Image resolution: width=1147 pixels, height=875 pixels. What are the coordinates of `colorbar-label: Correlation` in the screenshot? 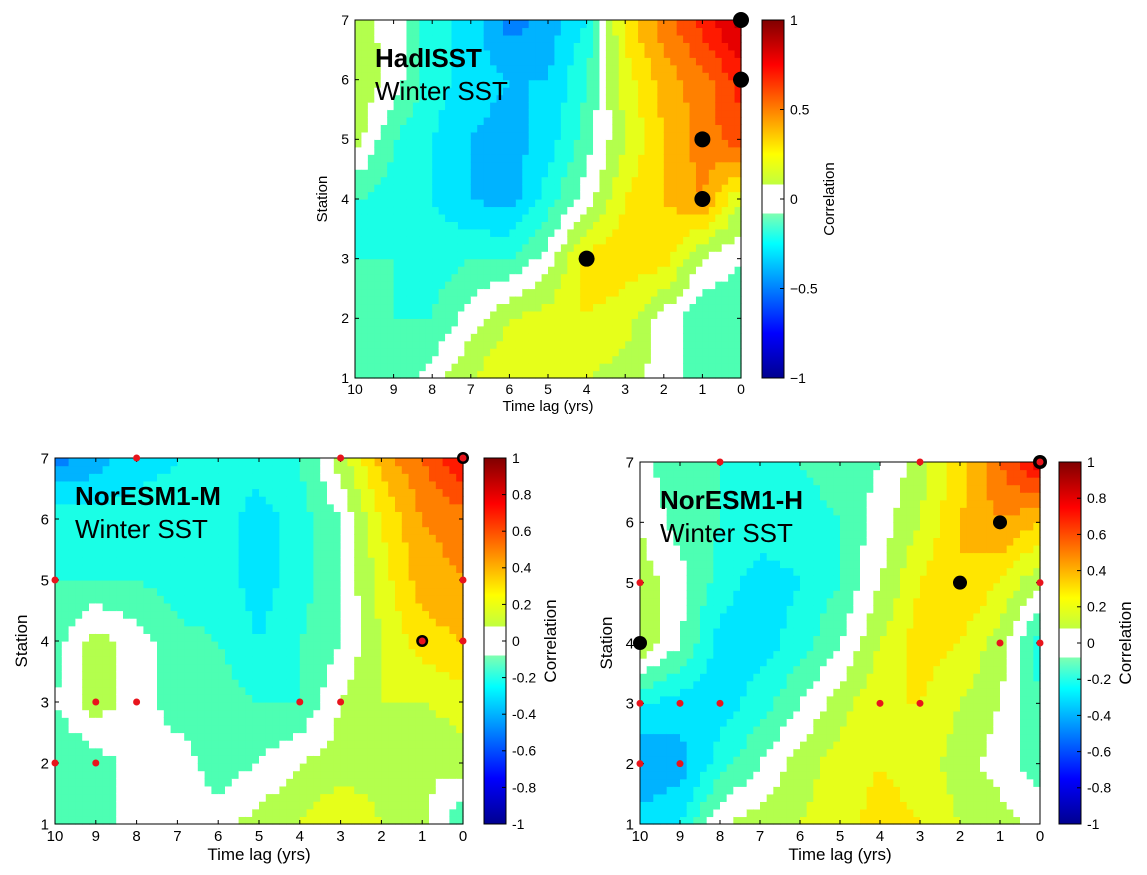 It's located at (829, 198).